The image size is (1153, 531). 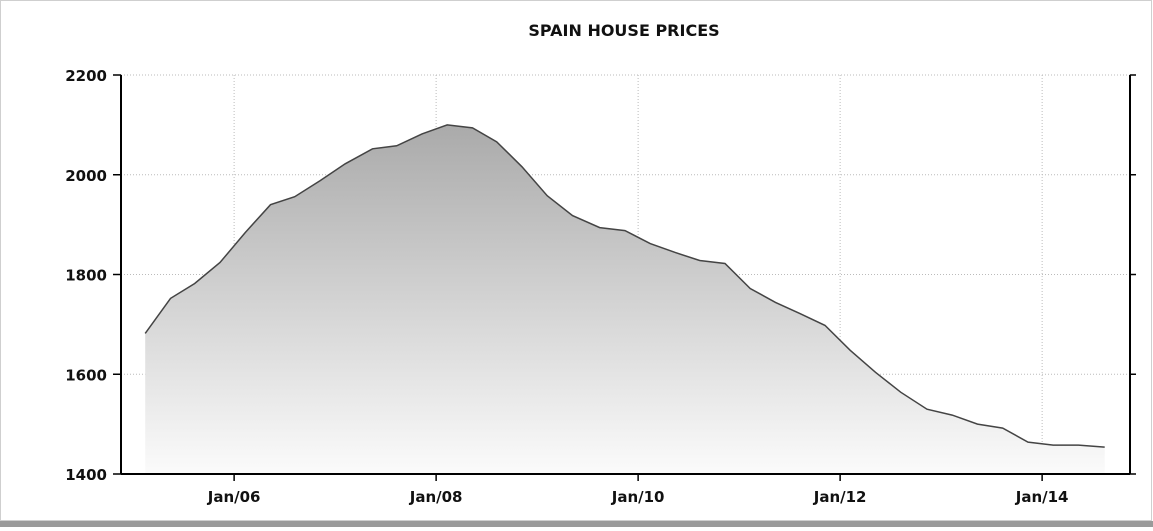 What do you see at coordinates (86, 276) in the screenshot?
I see `y-tick-label: 1800` at bounding box center [86, 276].